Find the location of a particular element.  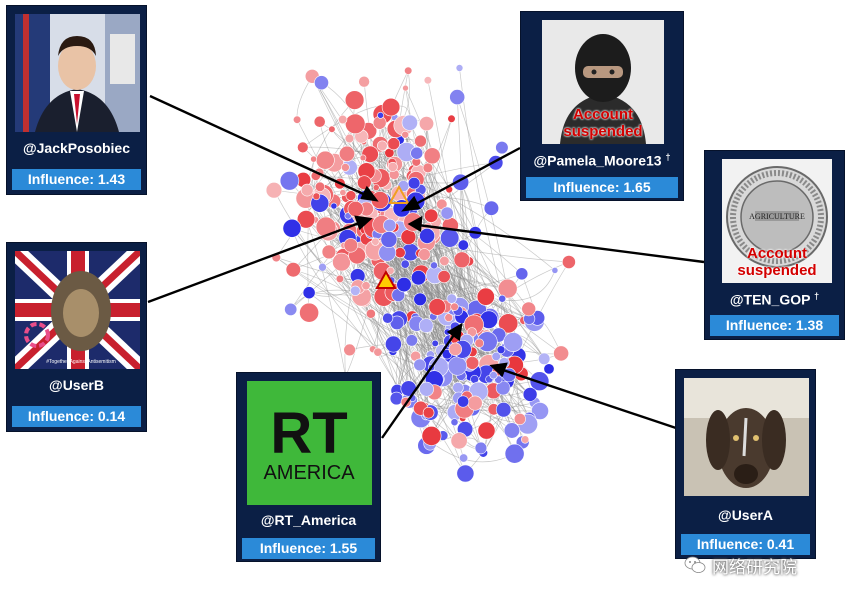

arrow-rtamerica is located at coordinates (419, 385).